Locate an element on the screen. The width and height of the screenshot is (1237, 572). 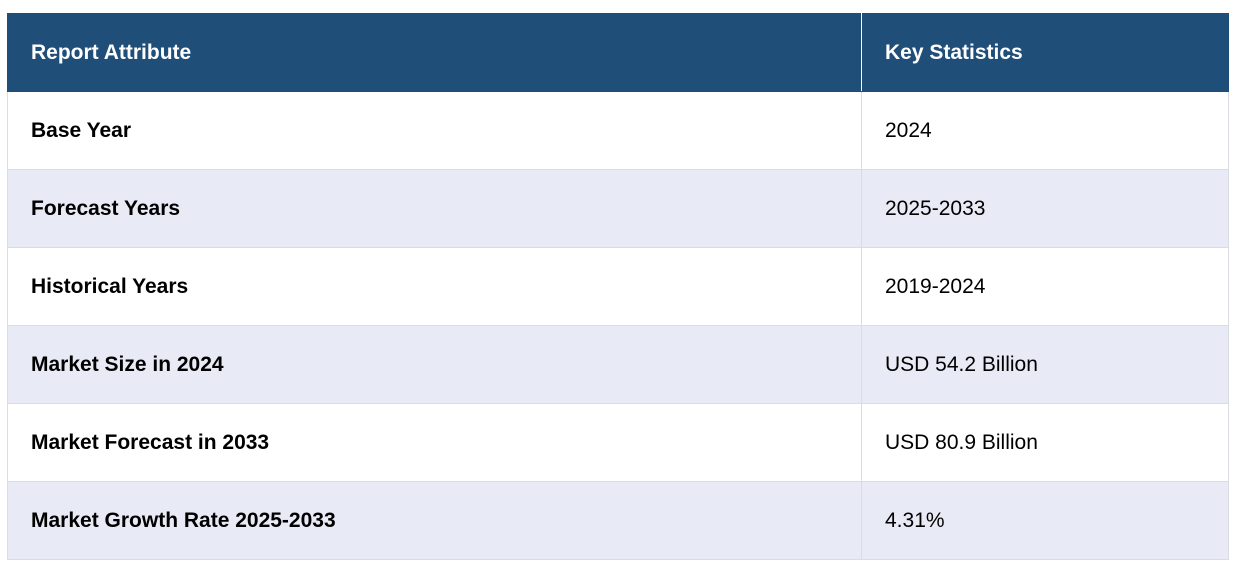
table-row: Base Year 2024 is located at coordinates (618, 130).